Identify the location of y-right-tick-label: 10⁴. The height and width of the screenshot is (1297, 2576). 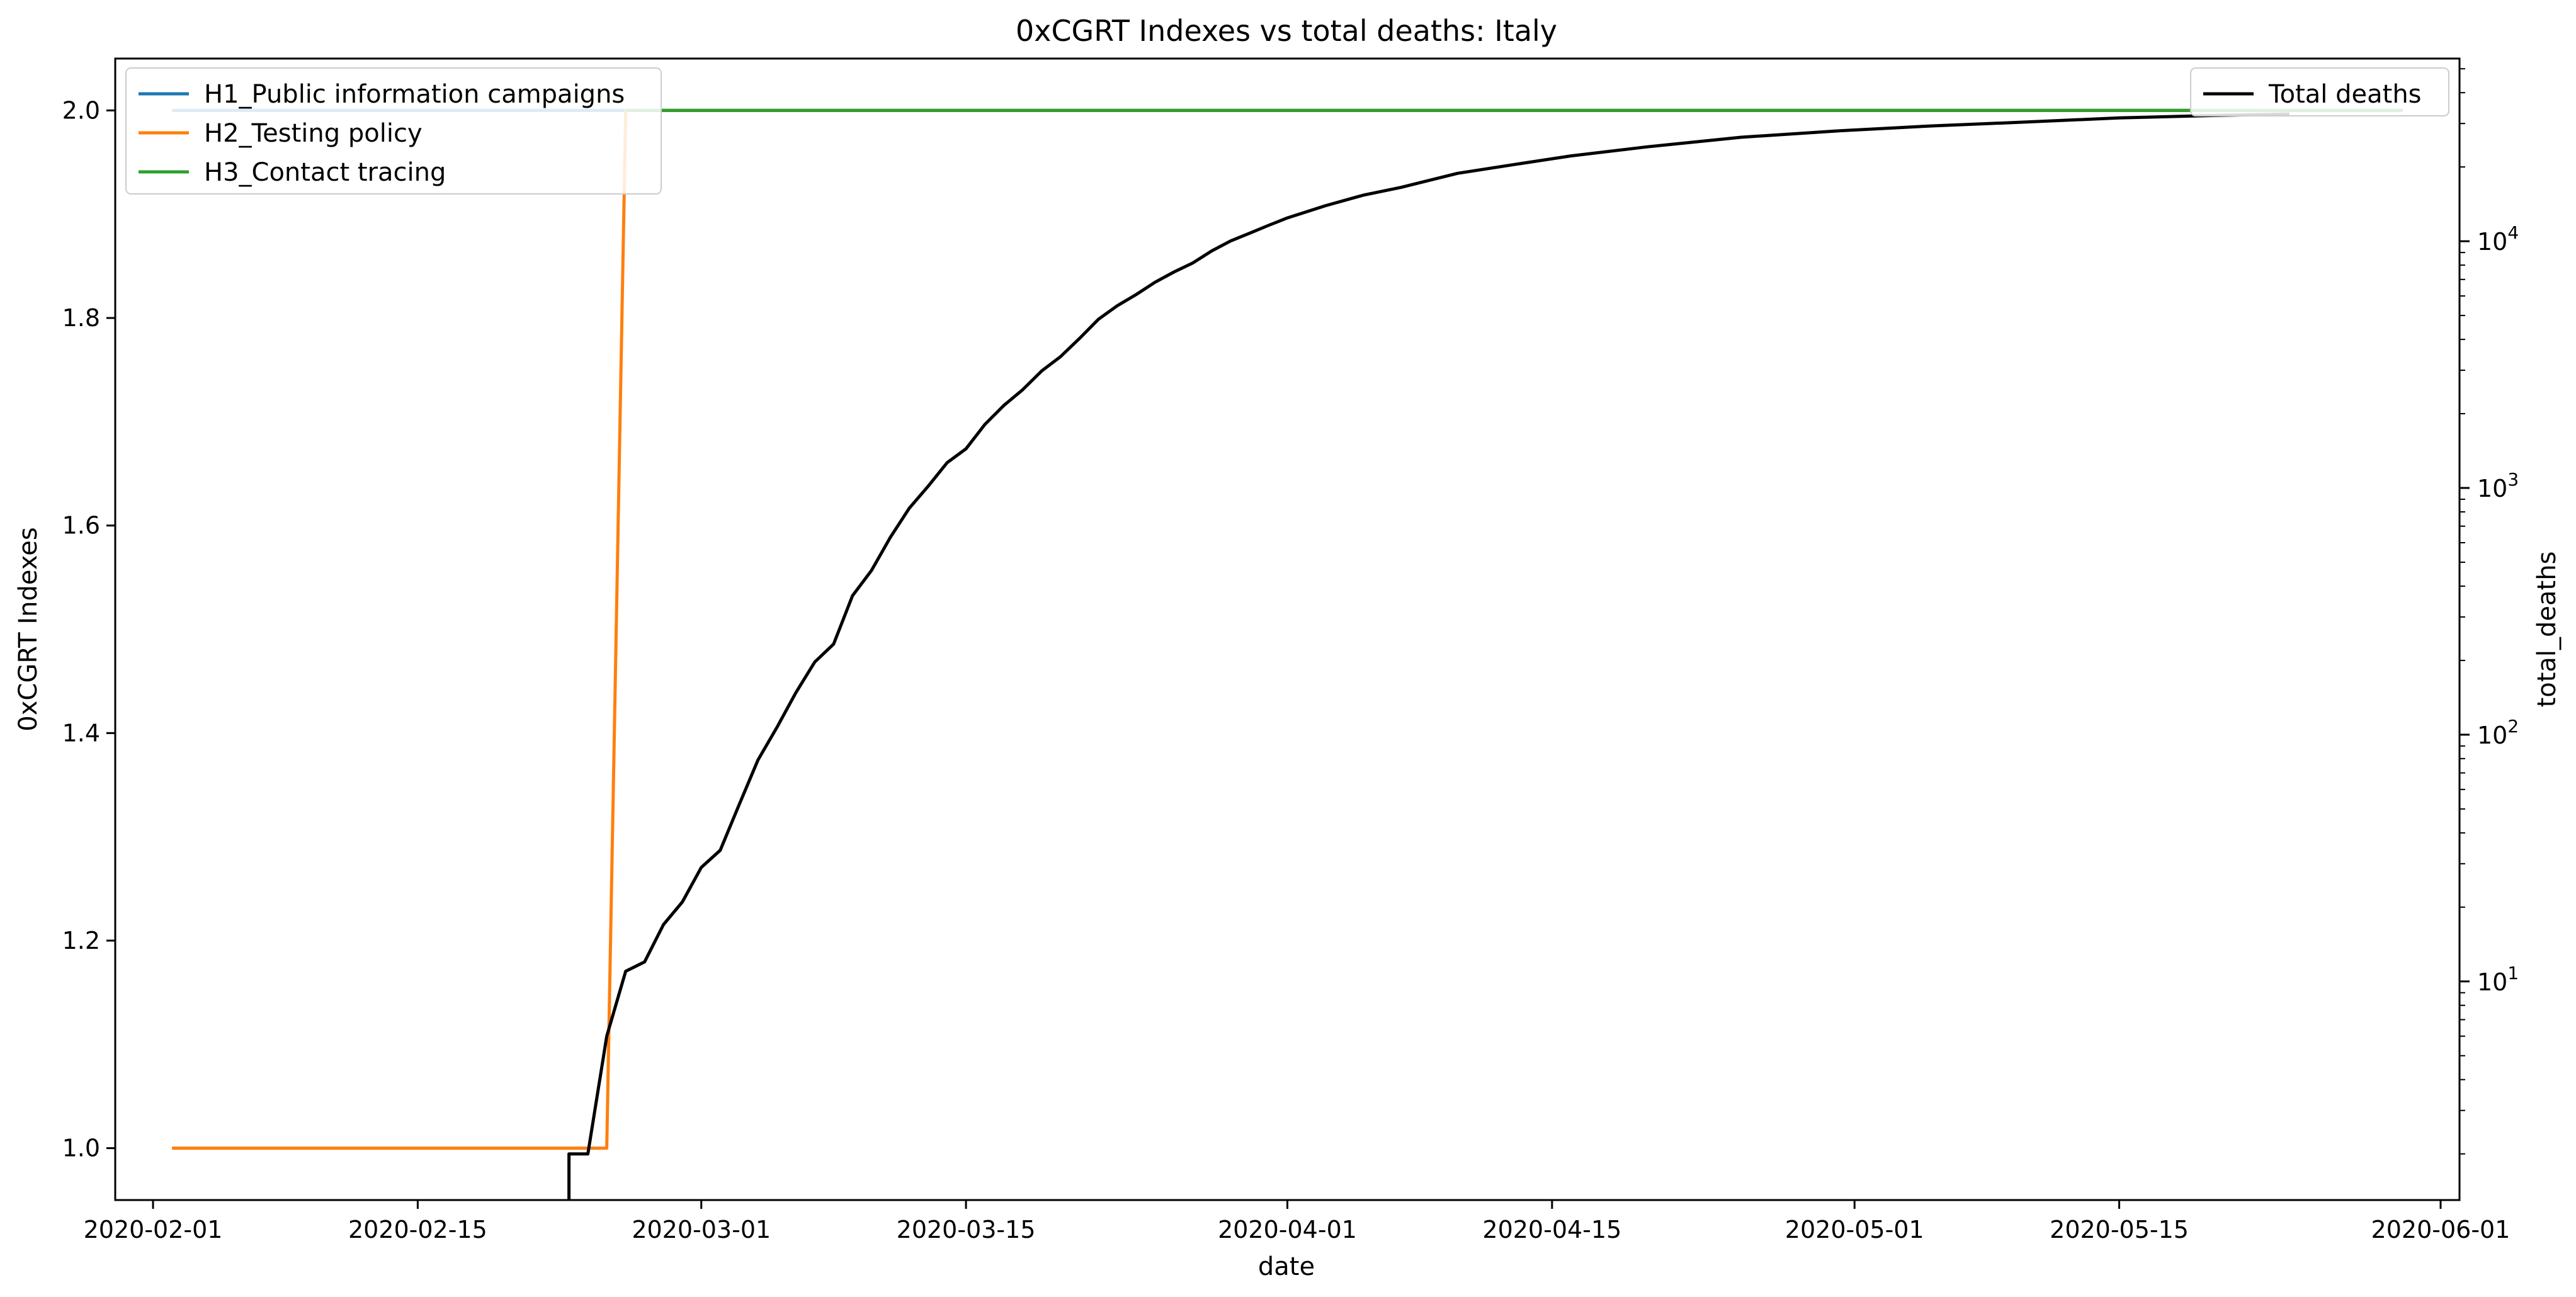
(2498, 239).